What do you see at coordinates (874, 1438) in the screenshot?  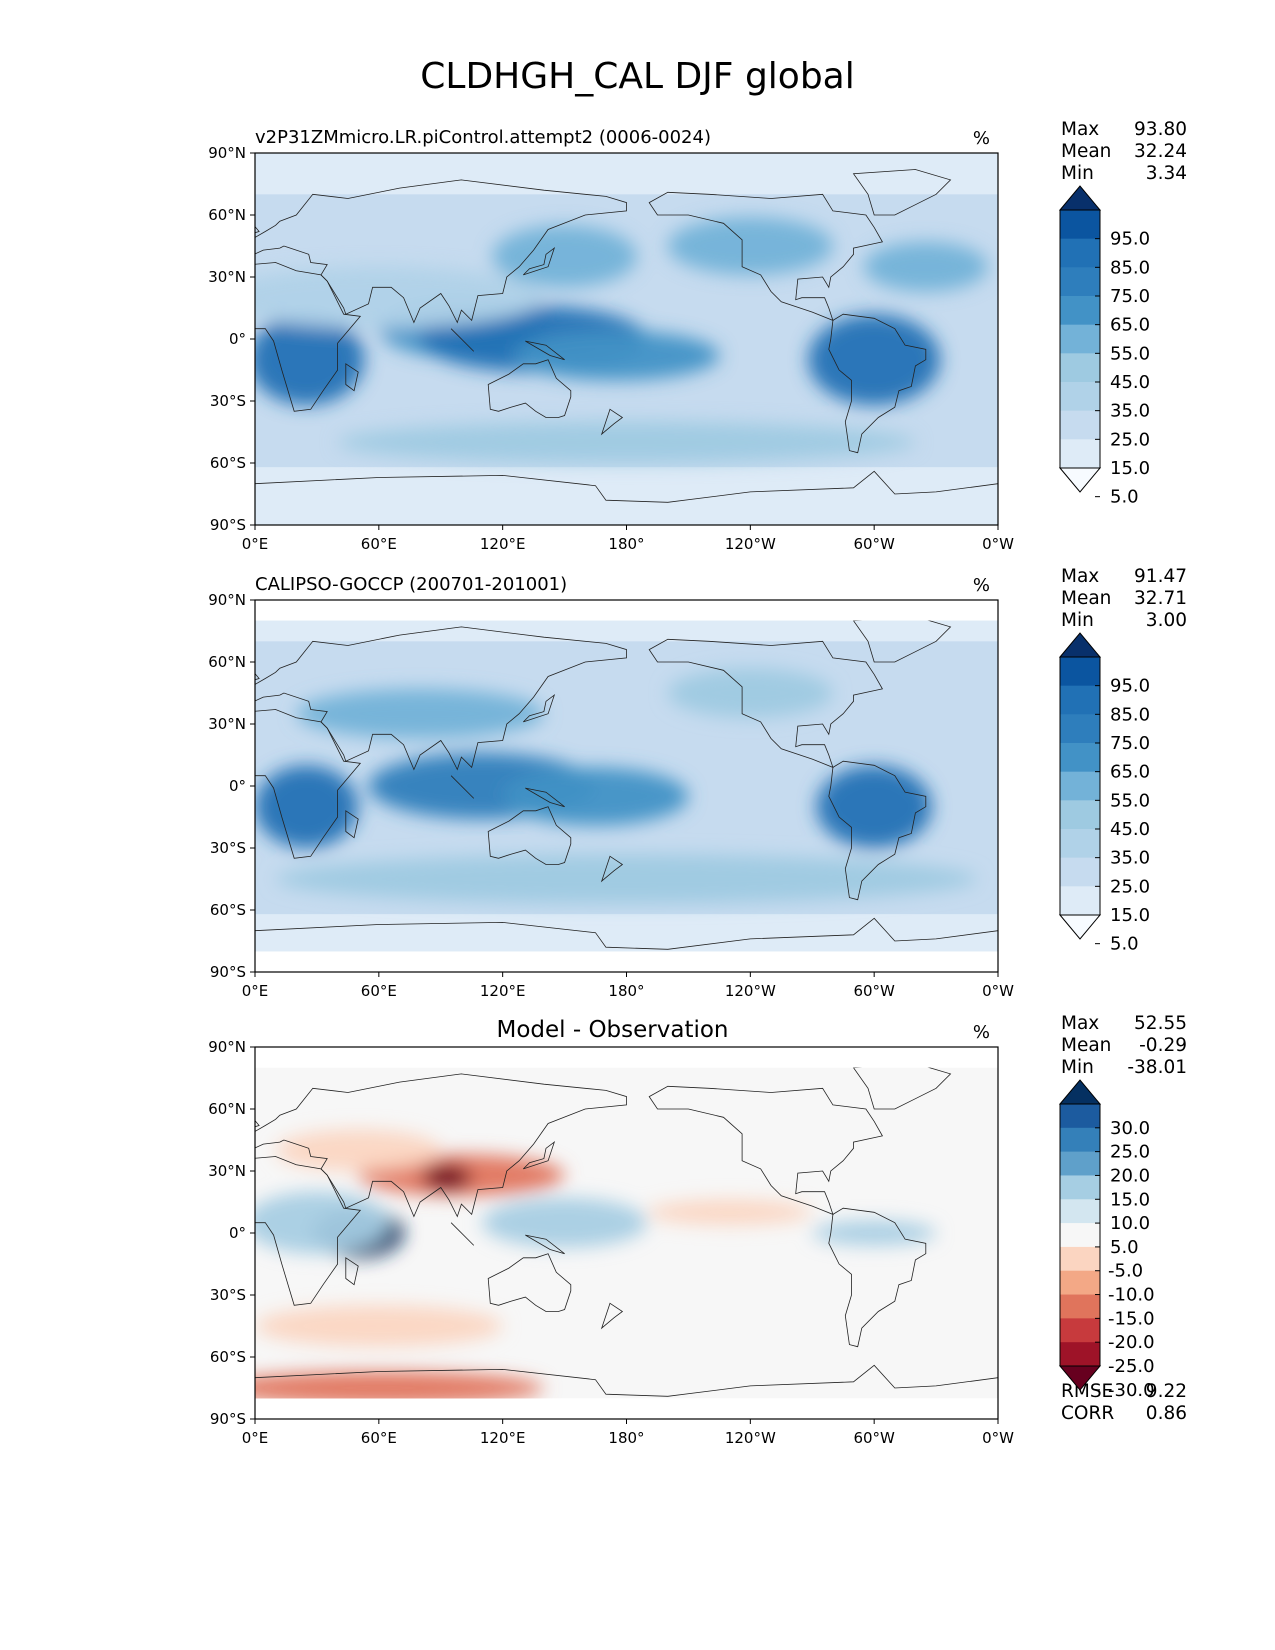 I see `x-tick-label: 60°W` at bounding box center [874, 1438].